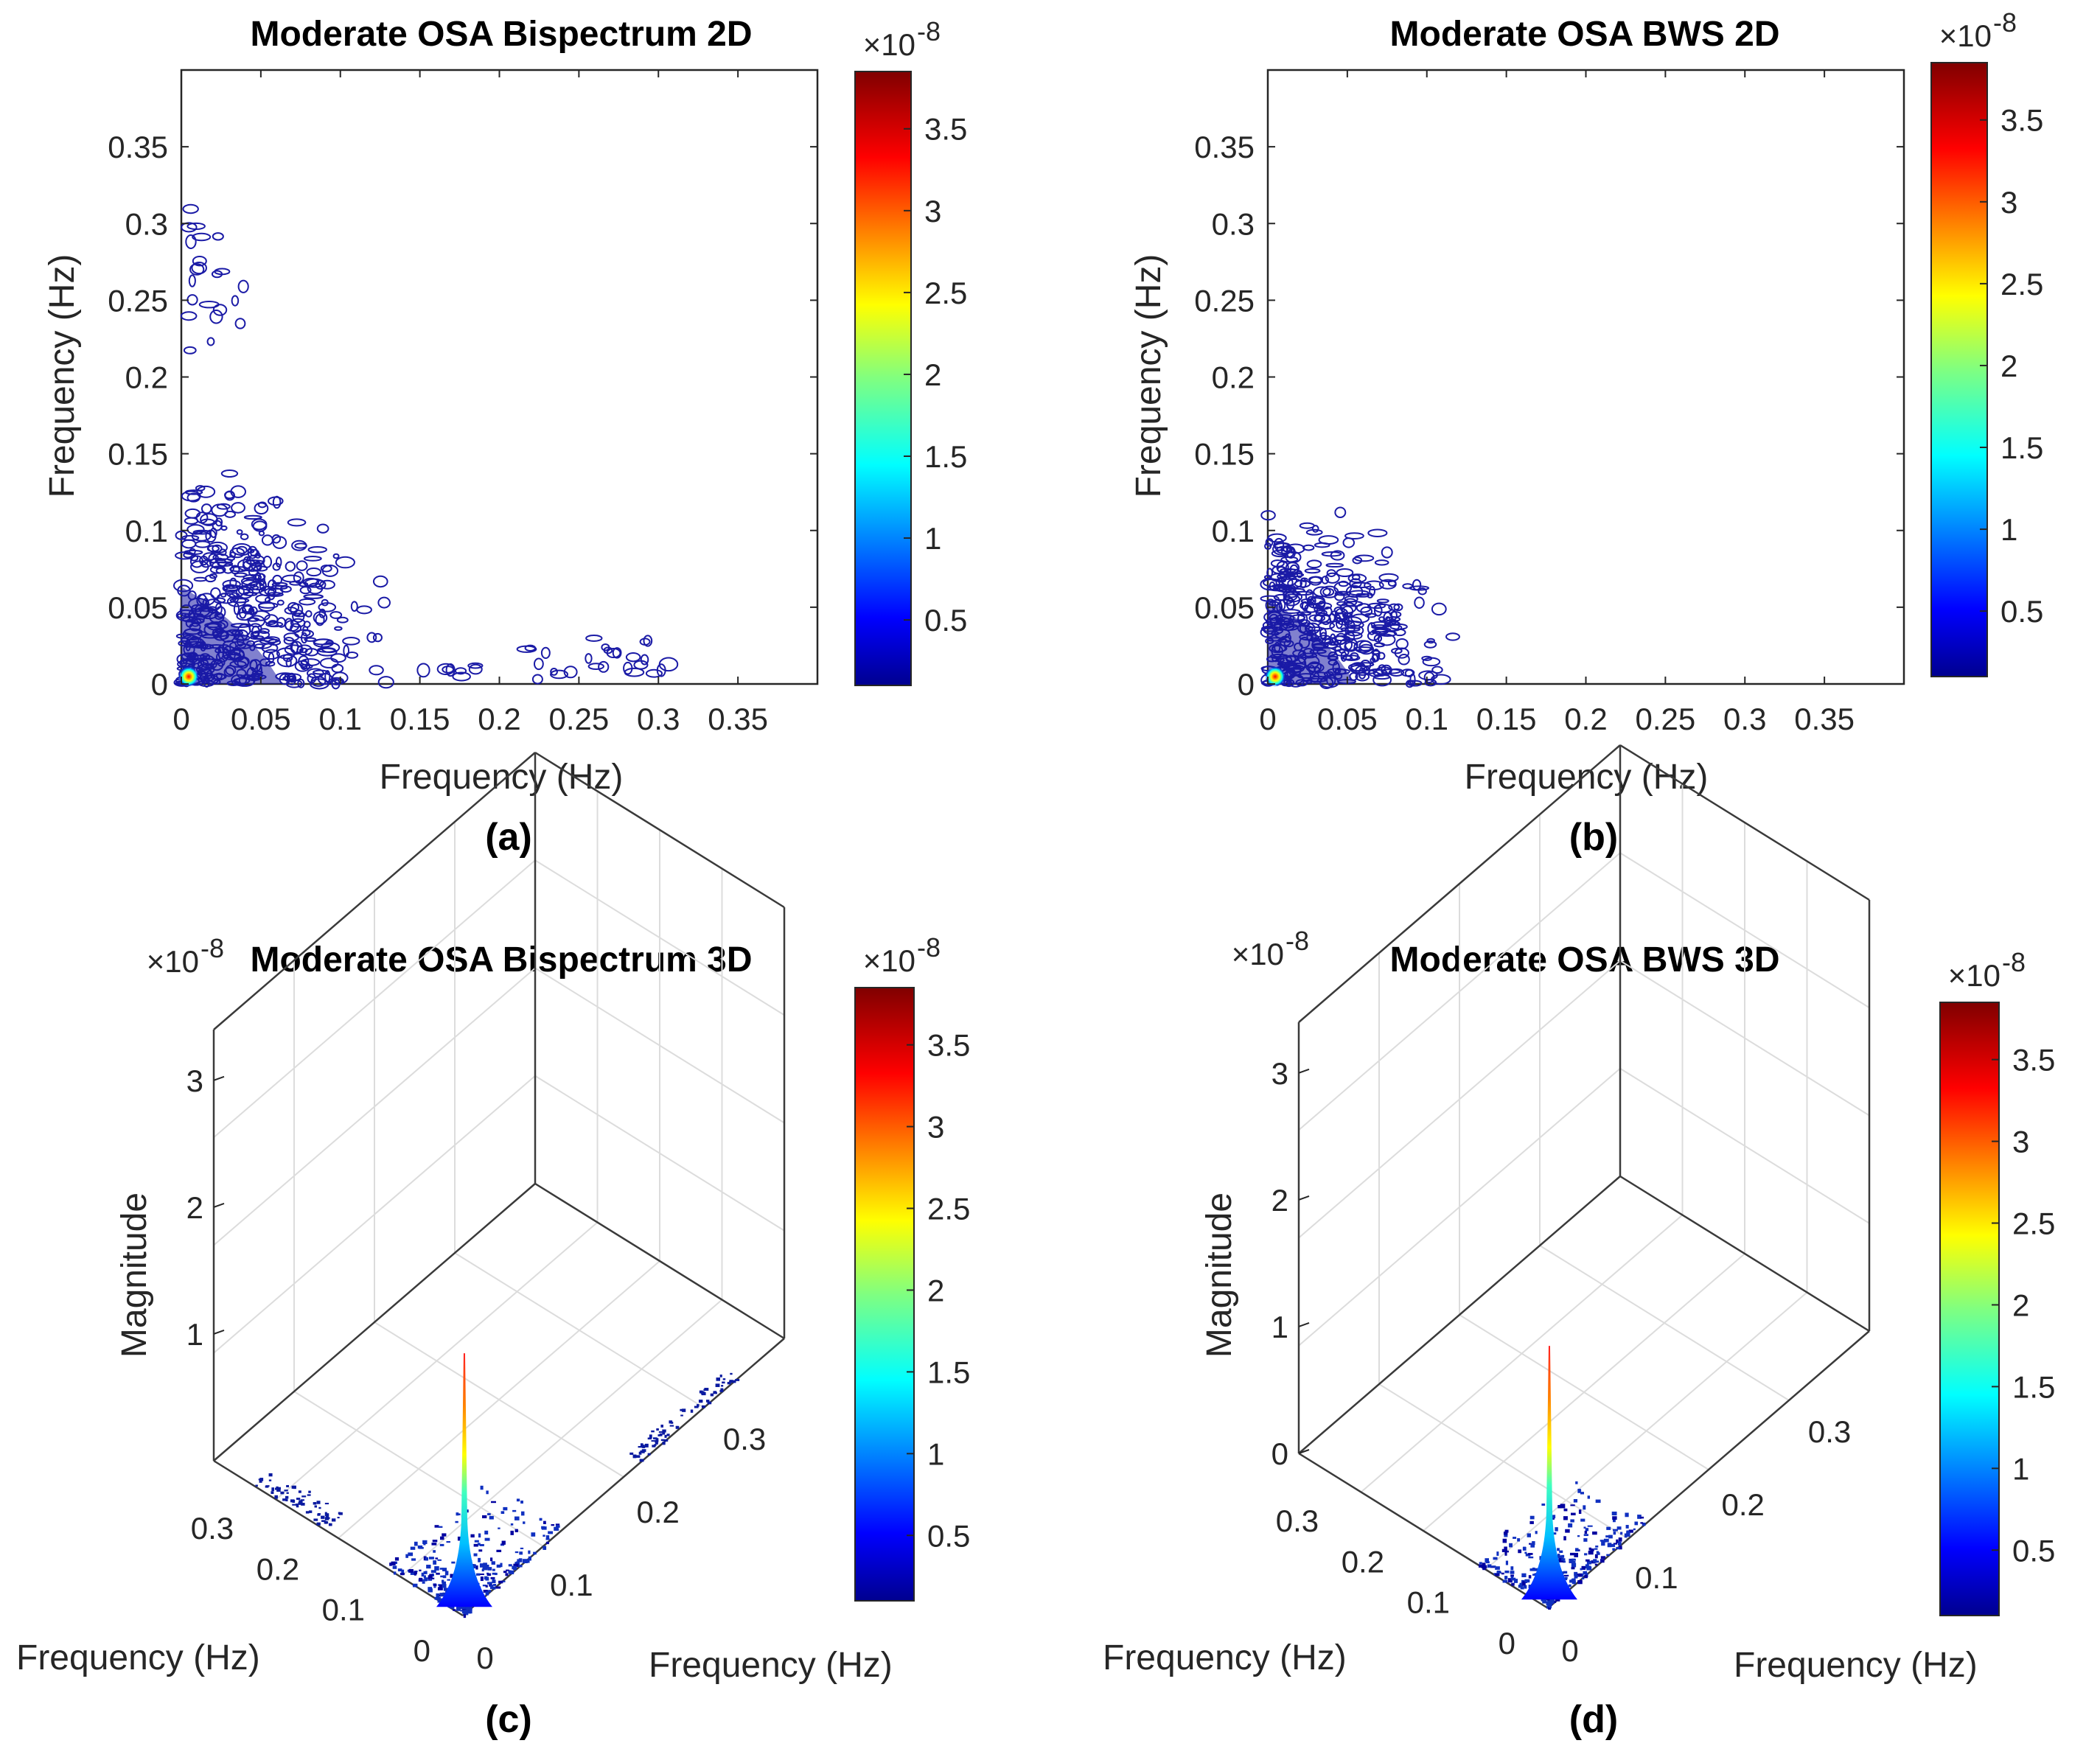  Describe the element at coordinates (138, 1657) in the screenshot. I see `ylabel-c: Frequency (Hz)` at that location.